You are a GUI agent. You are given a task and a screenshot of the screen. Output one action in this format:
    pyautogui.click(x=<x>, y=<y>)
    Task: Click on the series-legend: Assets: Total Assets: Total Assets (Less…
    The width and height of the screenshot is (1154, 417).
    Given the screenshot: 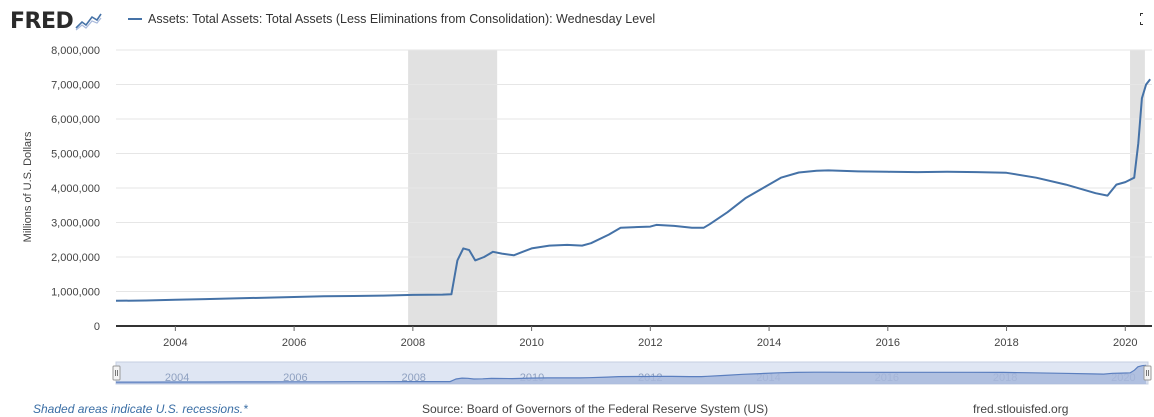 What is the action you would take?
    pyautogui.click(x=391, y=19)
    